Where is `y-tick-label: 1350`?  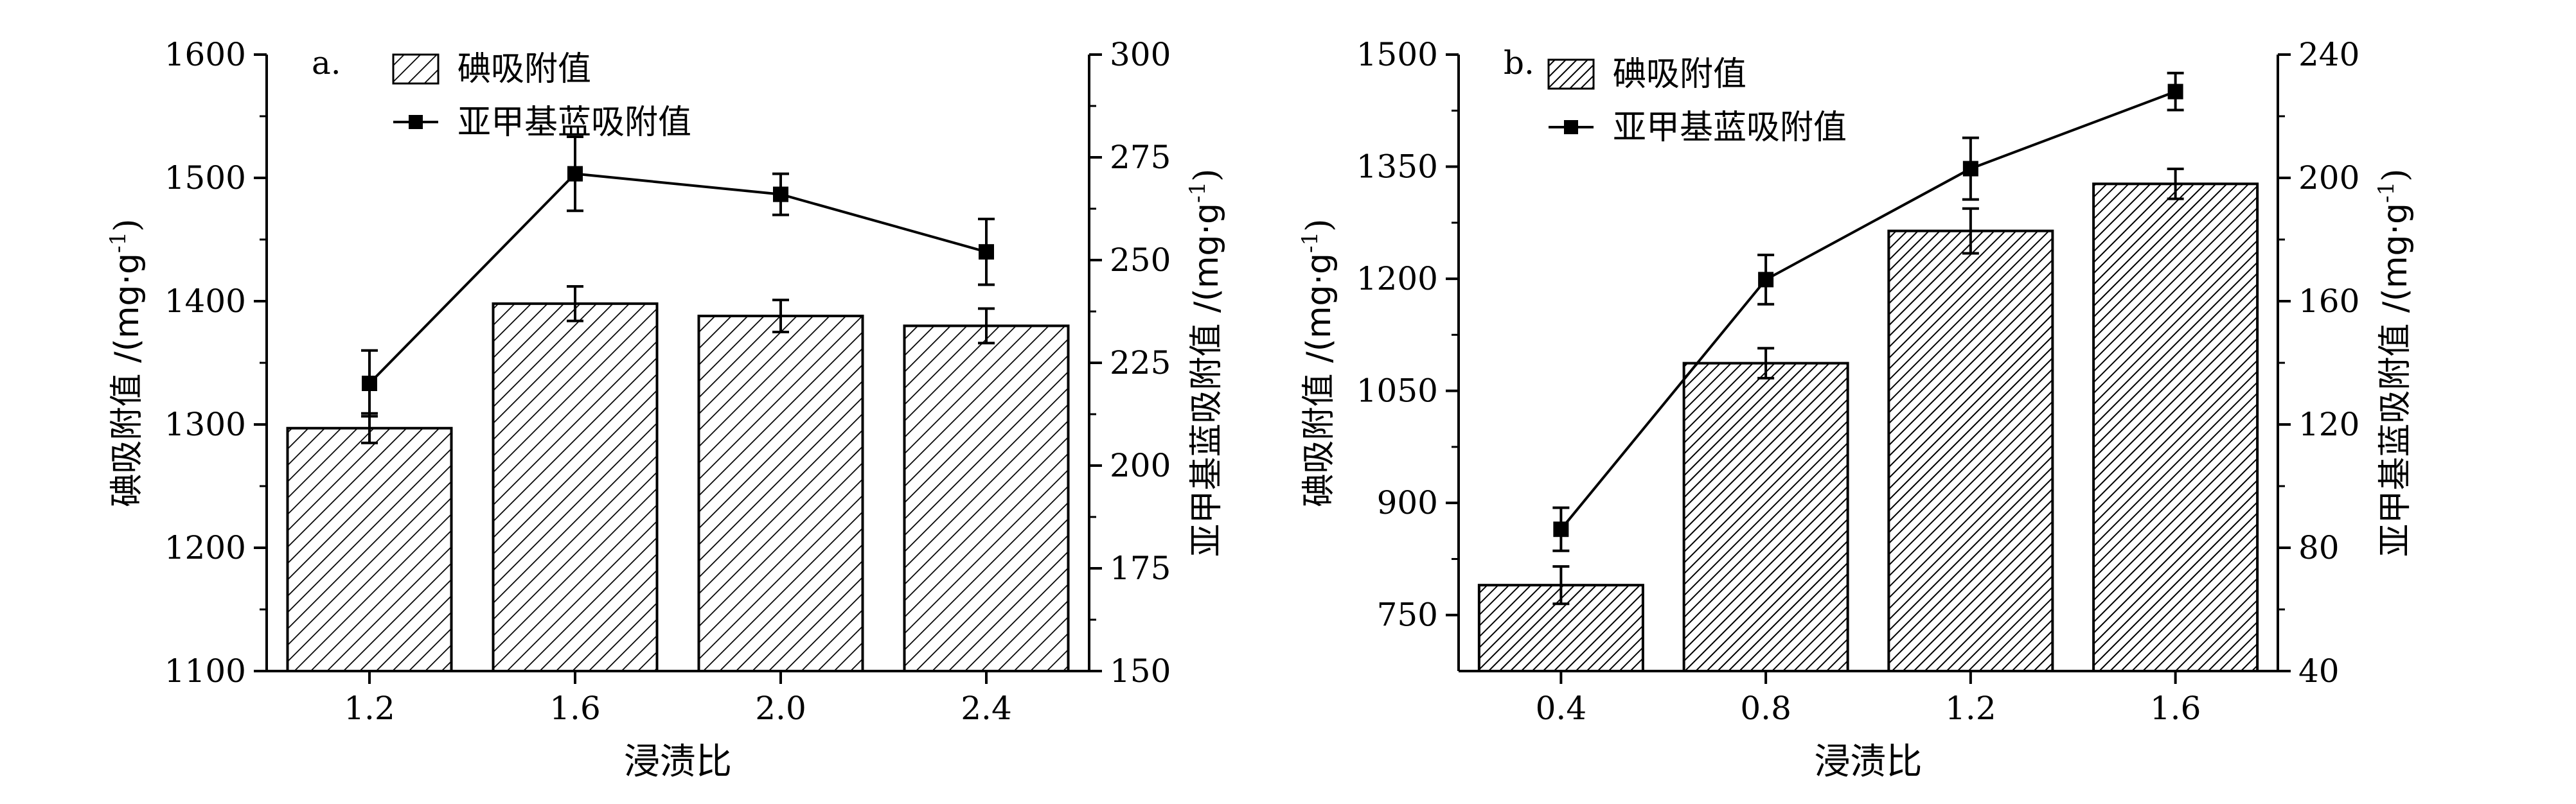
y-tick-label: 1350 is located at coordinates (1397, 167).